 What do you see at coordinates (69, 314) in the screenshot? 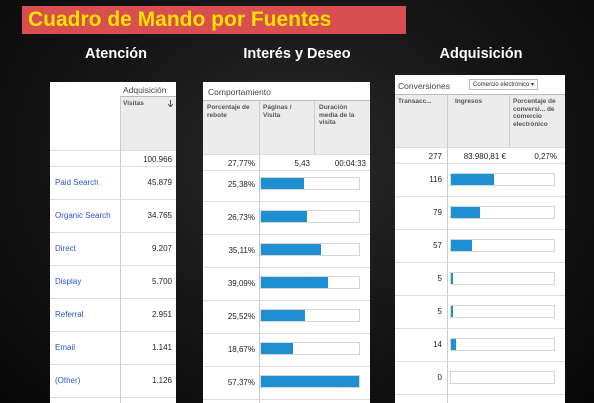
I see `source-link: Referral` at bounding box center [69, 314].